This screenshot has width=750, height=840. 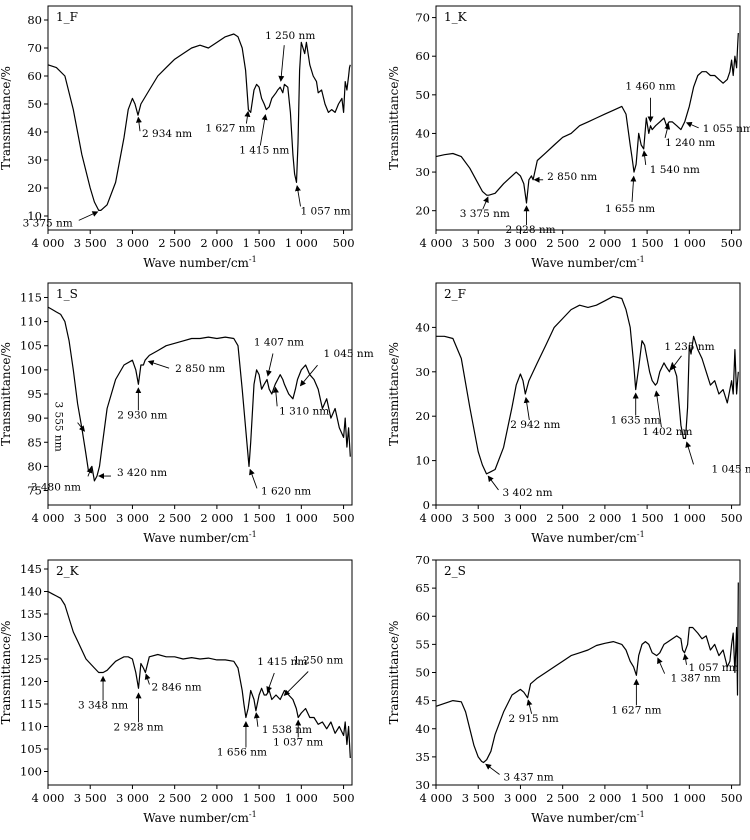 I want to click on peak-annotation: 2 930 nm, so click(x=142, y=415).